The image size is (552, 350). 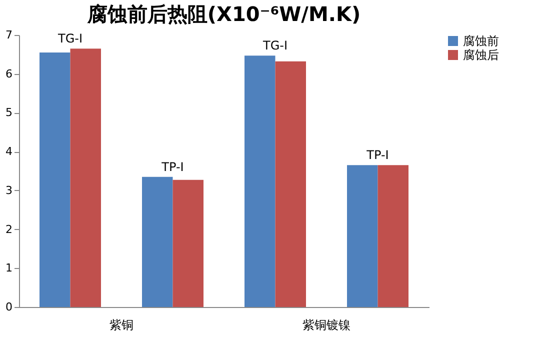 I want to click on y-tick-label: 7, so click(x=9, y=35).